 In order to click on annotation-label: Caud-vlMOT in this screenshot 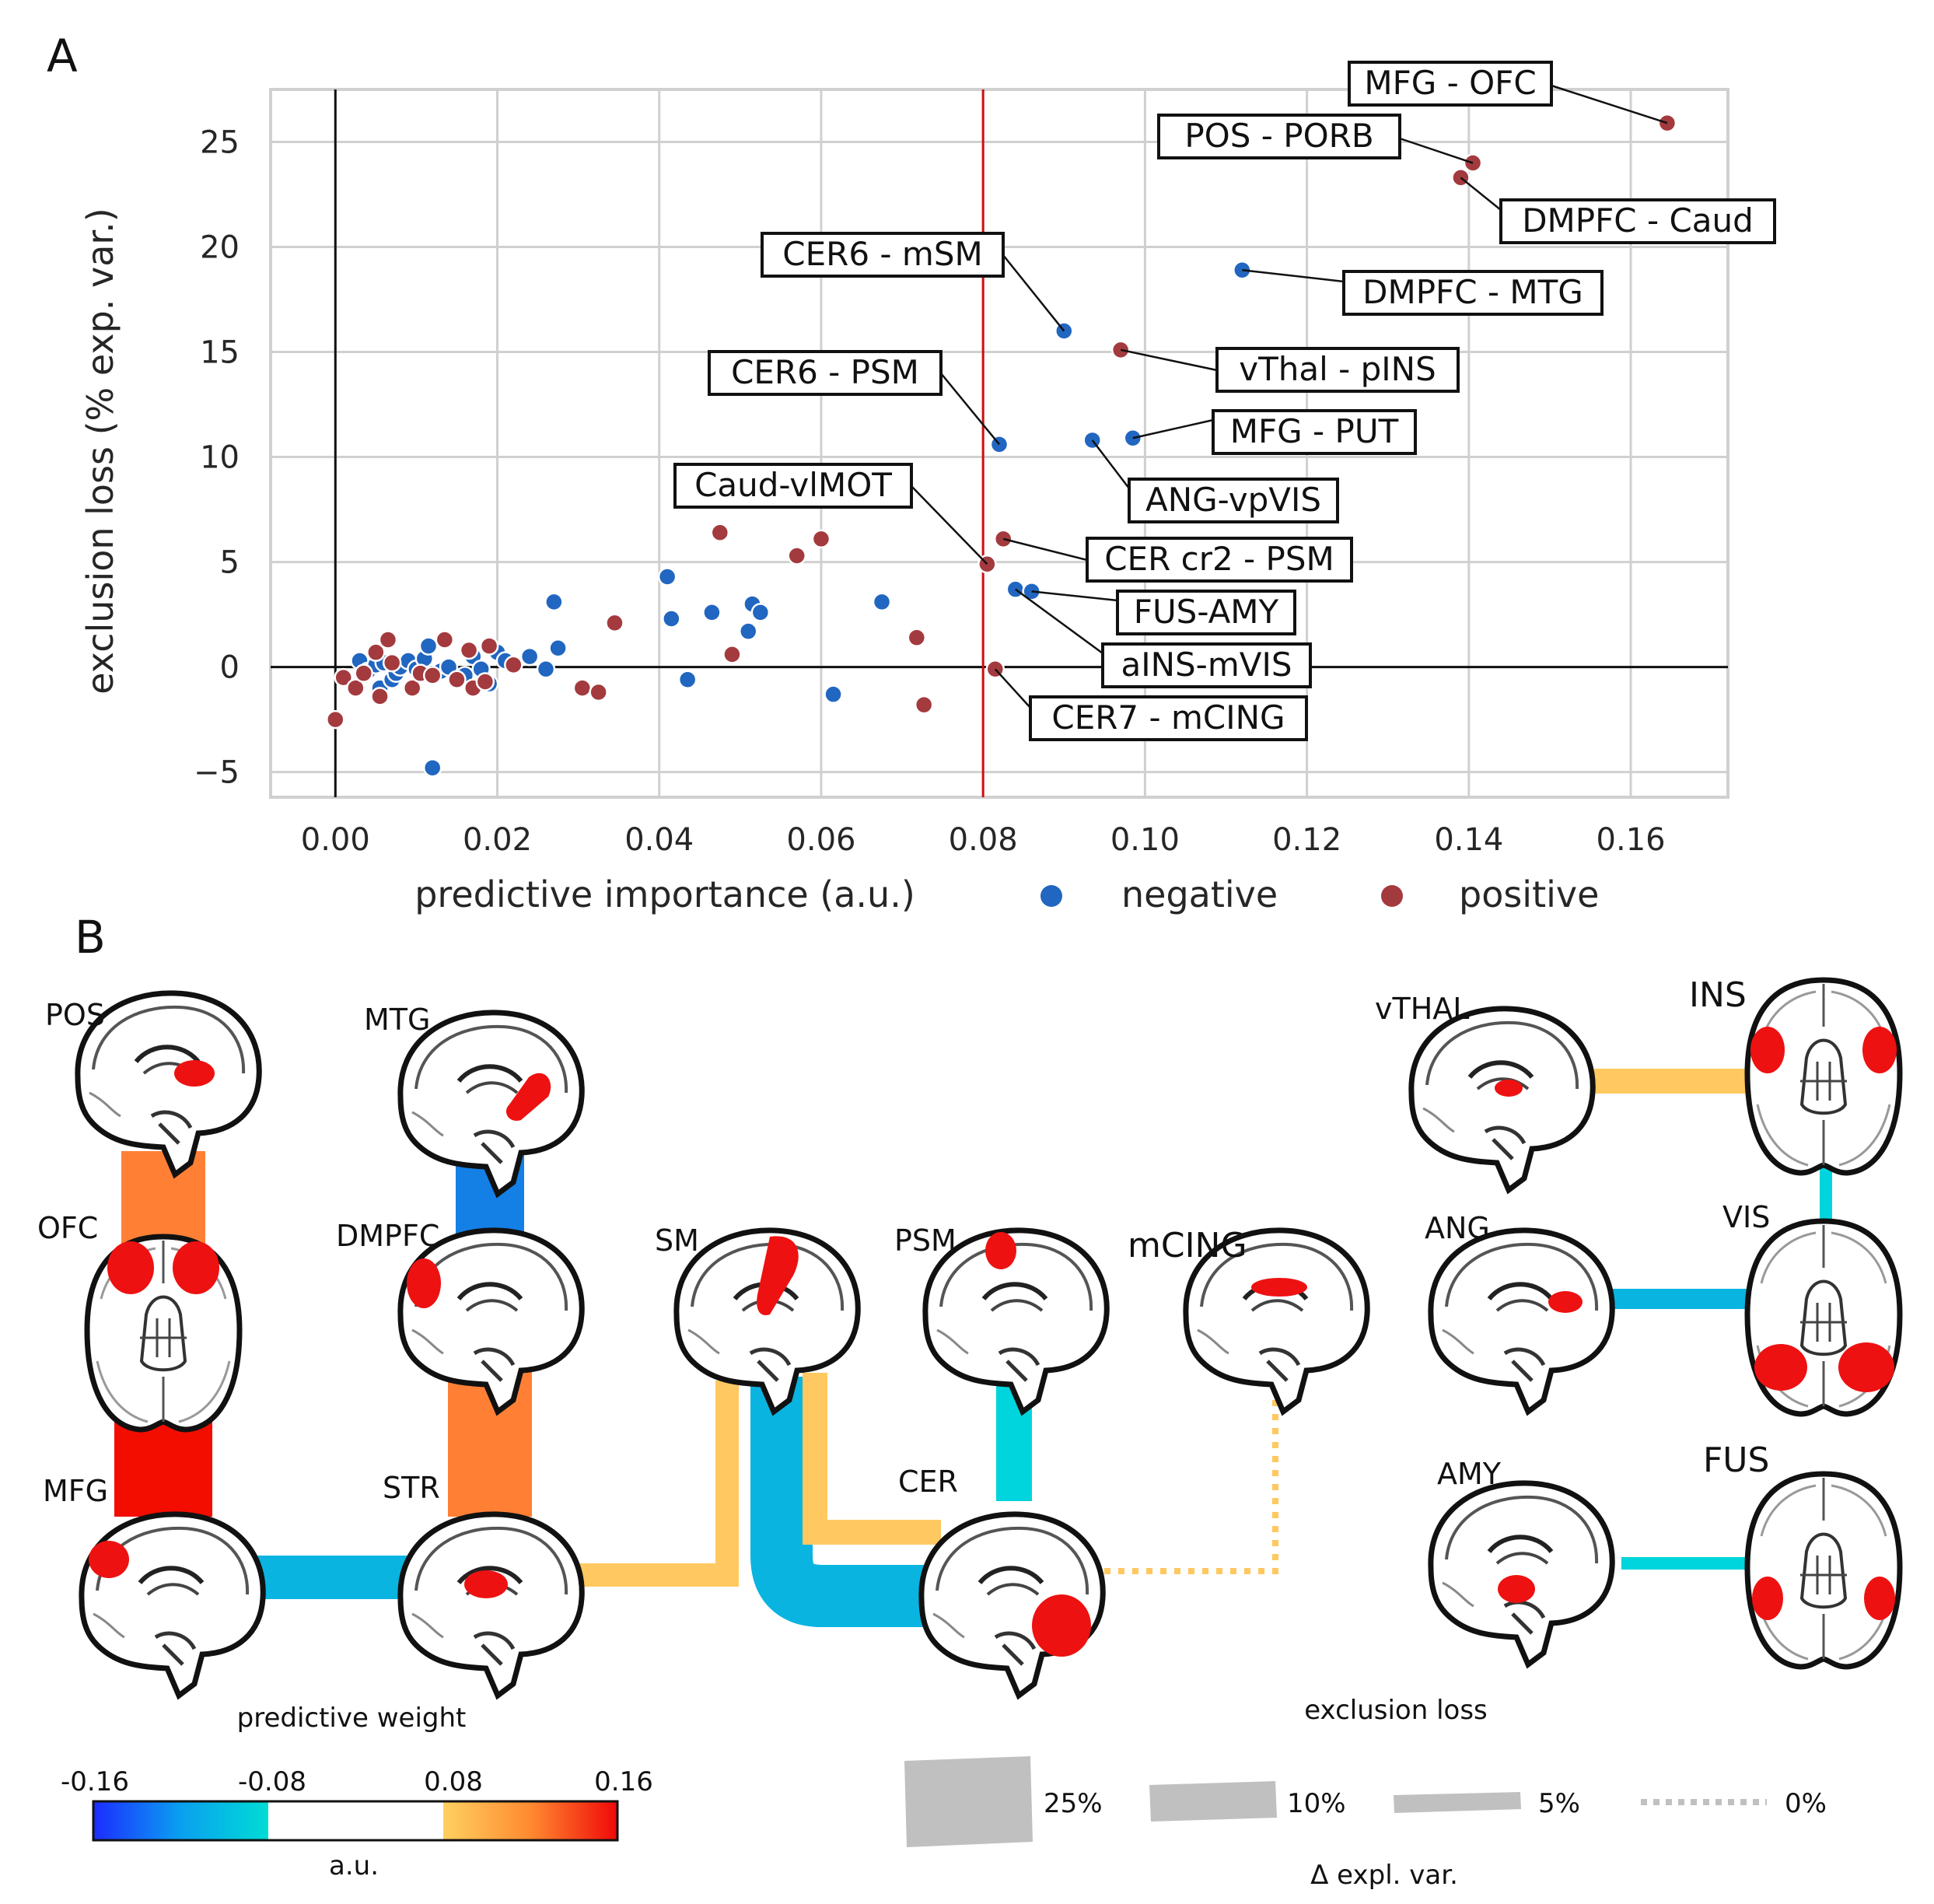, I will do `click(793, 485)`.